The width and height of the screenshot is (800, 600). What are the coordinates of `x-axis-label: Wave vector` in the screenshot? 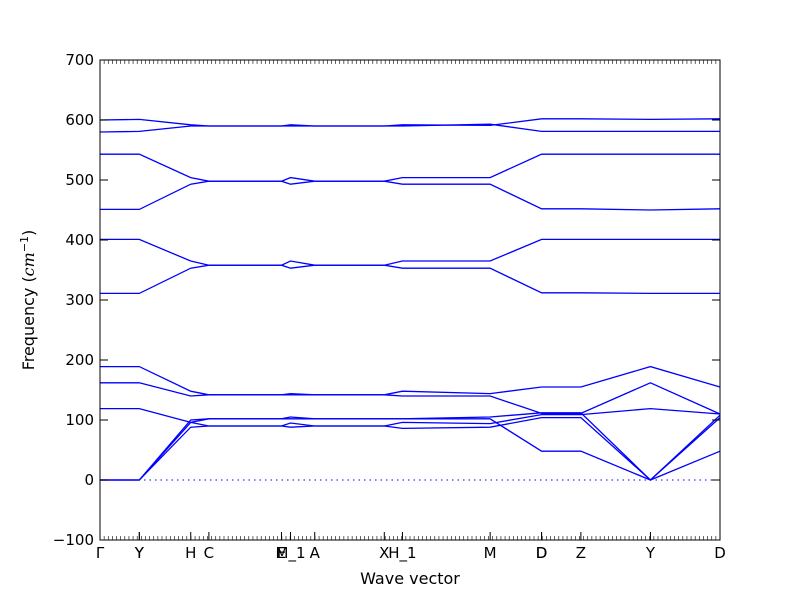 It's located at (410, 578).